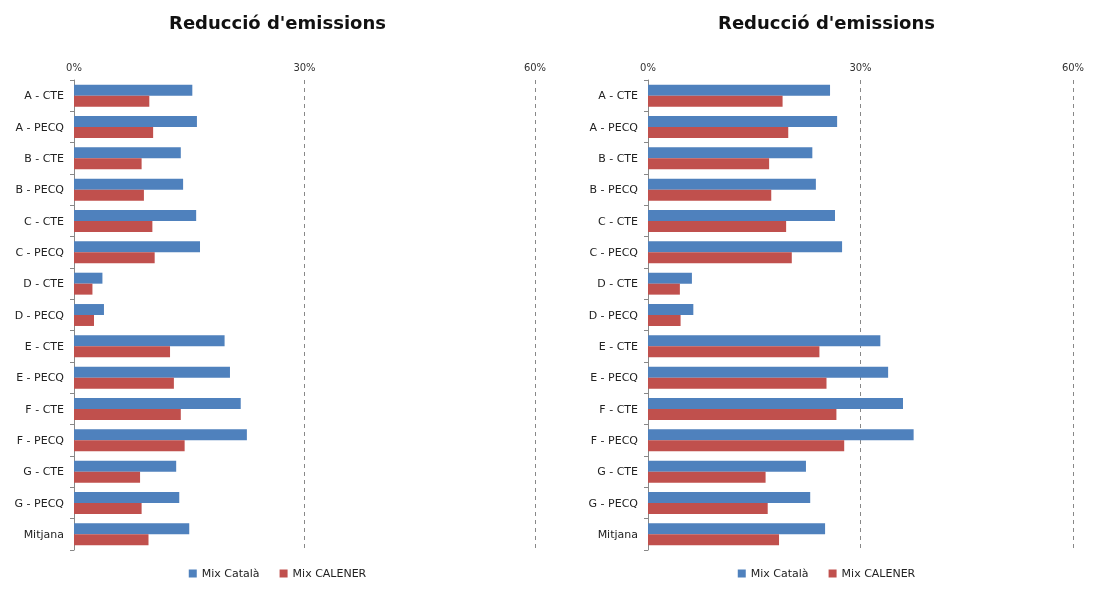 The height and width of the screenshot is (590, 1093). What do you see at coordinates (40, 190) in the screenshot?
I see `y-tick-label: B - PECQ` at bounding box center [40, 190].